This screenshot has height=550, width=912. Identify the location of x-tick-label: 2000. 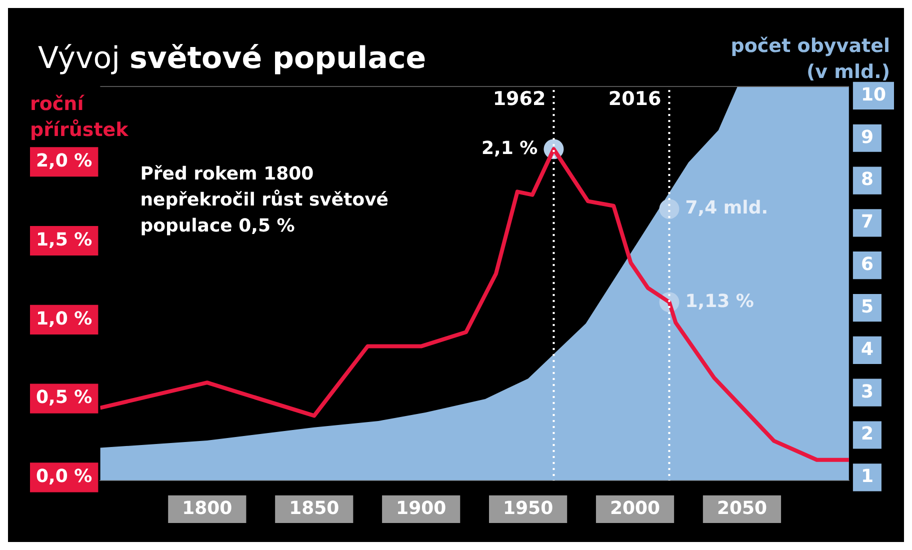
(635, 508).